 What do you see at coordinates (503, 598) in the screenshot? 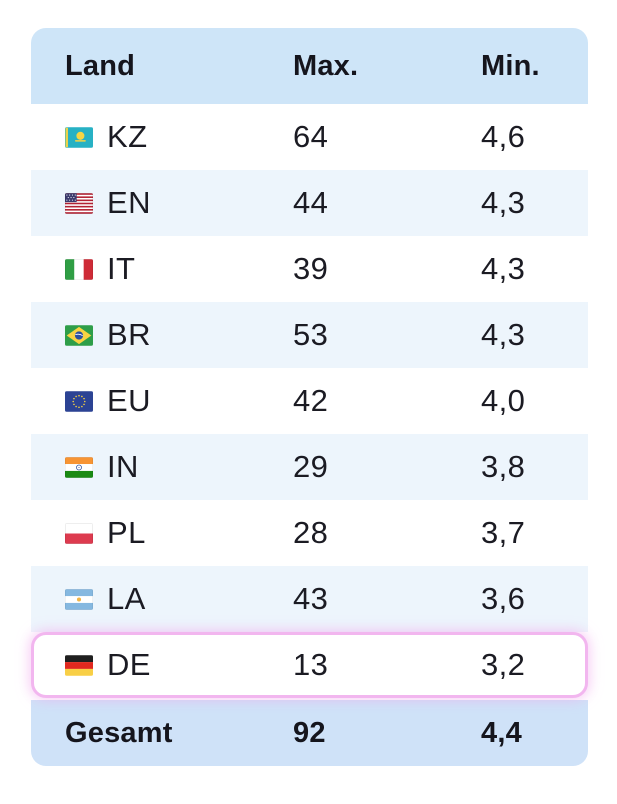
I see `min-value: 3,6` at bounding box center [503, 598].